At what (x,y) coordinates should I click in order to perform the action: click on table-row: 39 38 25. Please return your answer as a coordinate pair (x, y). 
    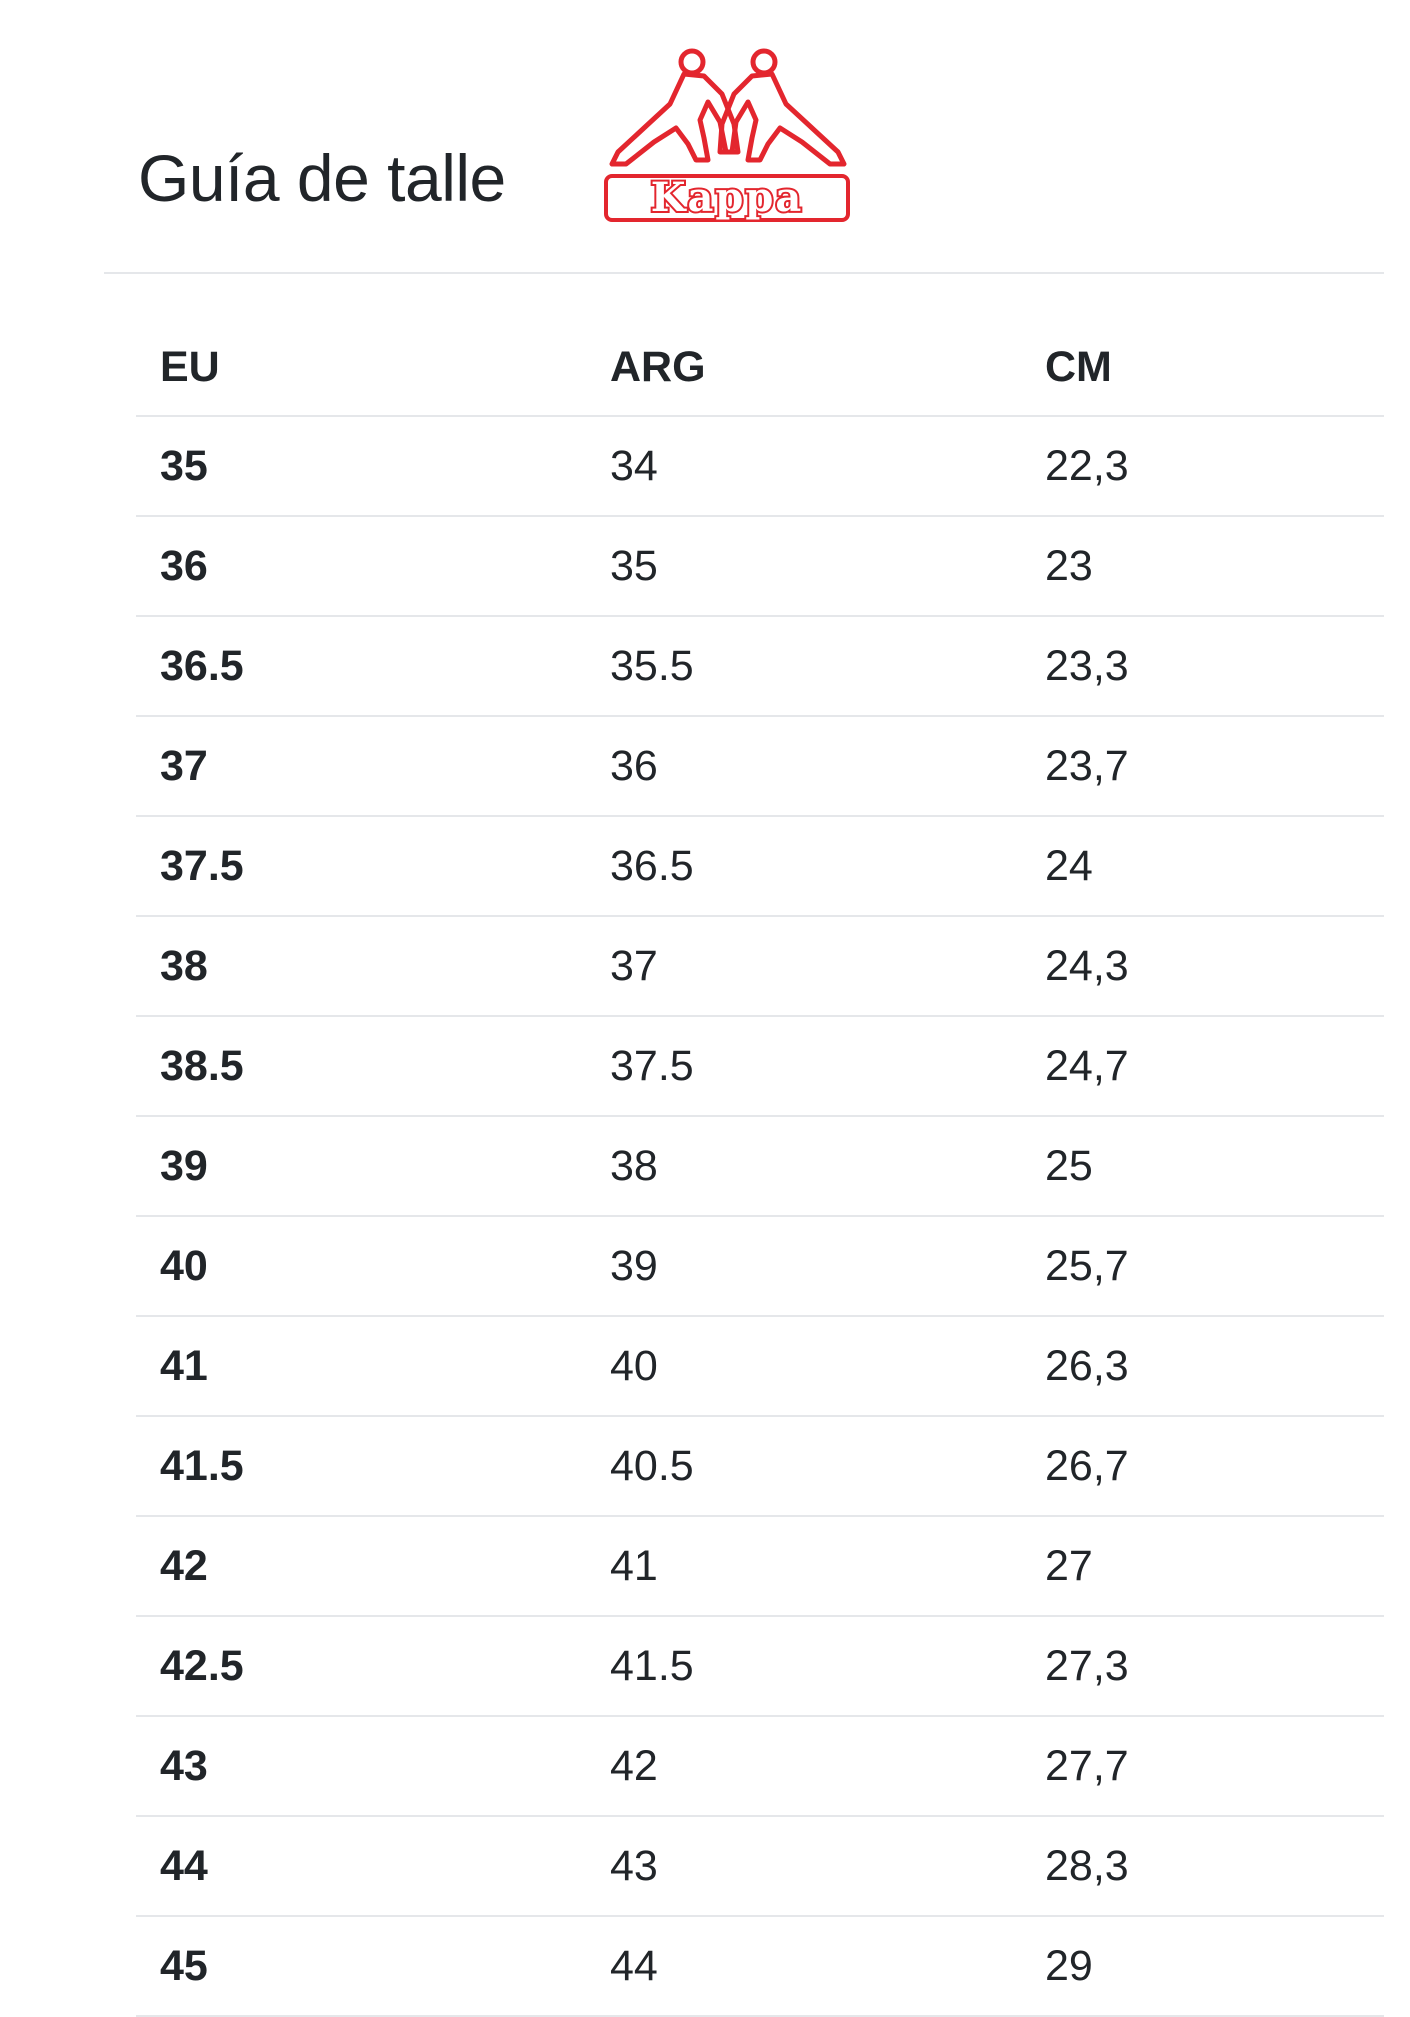
    Looking at the image, I should click on (760, 1166).